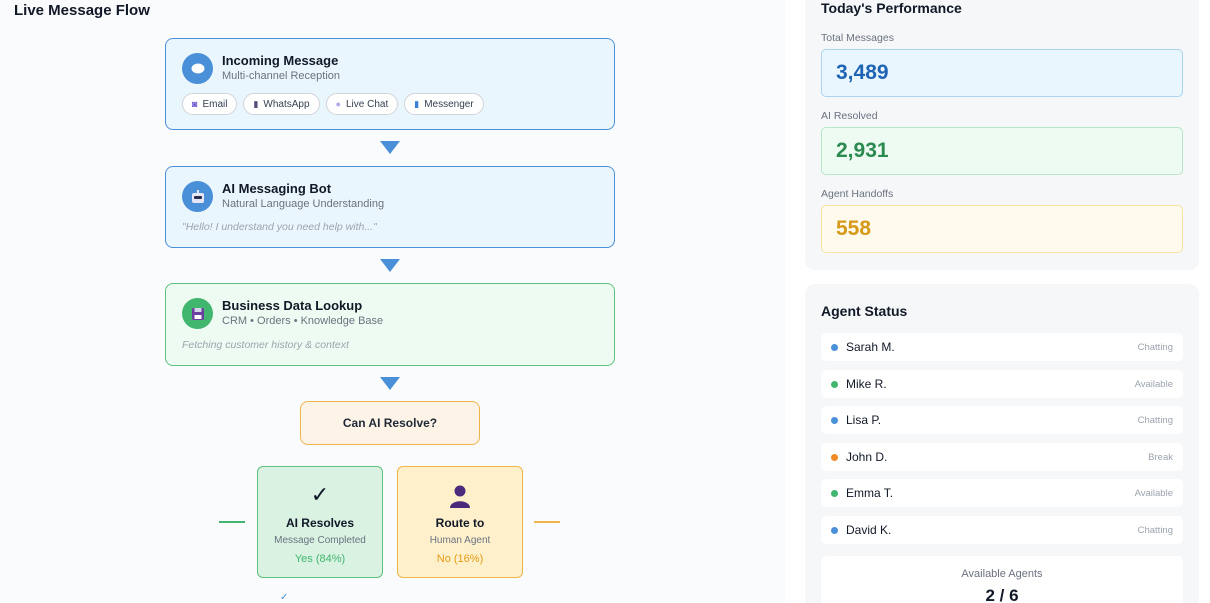 This screenshot has width=1210, height=603. Describe the element at coordinates (1160, 457) in the screenshot. I see `agent-status: Break` at that location.